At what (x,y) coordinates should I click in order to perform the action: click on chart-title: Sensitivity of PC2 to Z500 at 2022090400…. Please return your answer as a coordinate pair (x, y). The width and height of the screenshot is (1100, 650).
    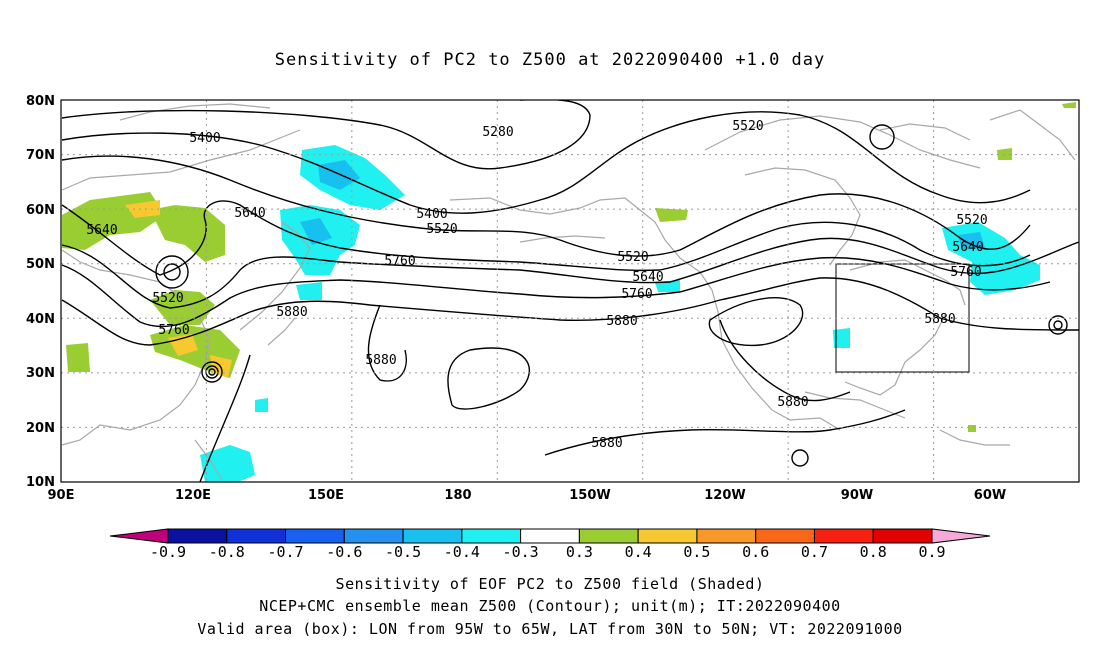
    Looking at the image, I should click on (550, 60).